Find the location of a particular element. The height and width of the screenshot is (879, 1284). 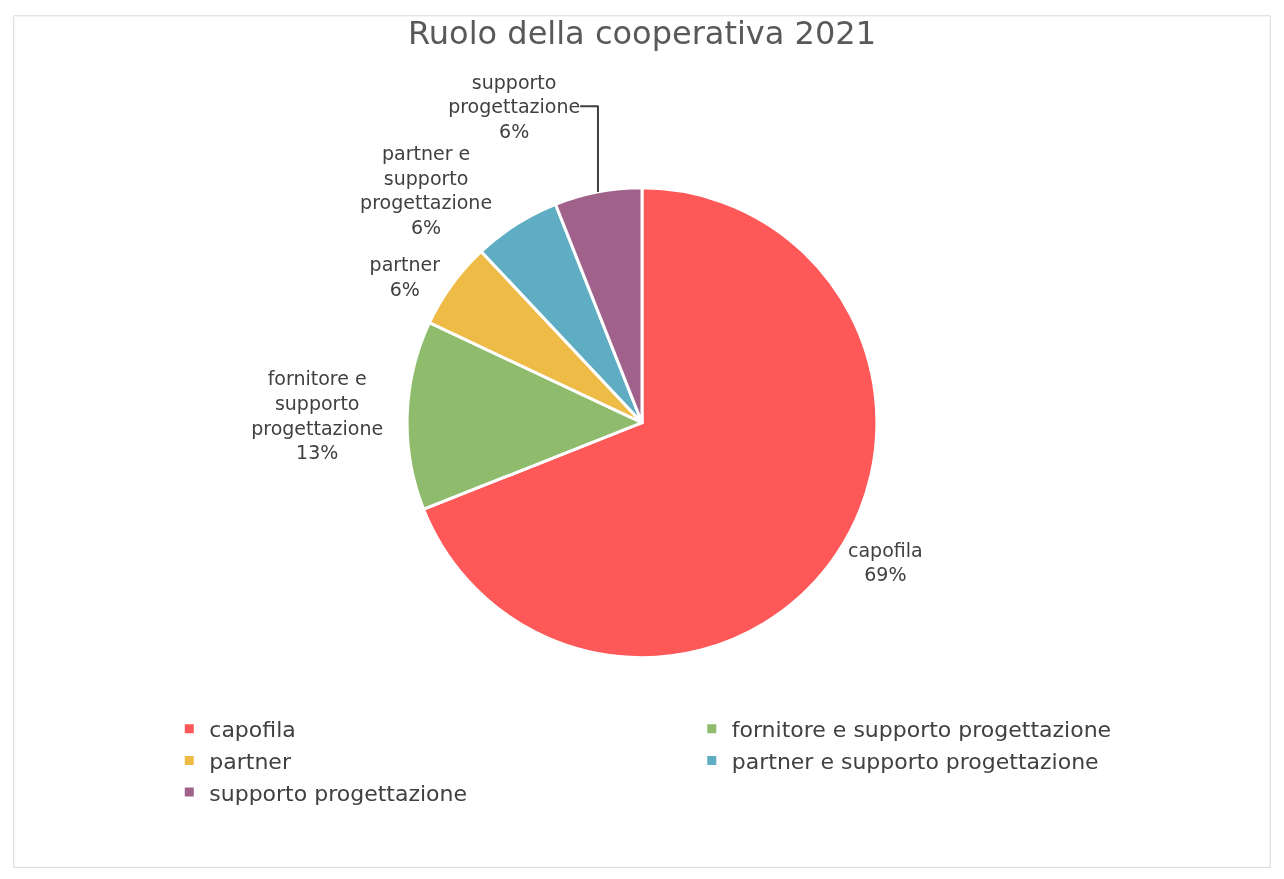

legend-label: capofila is located at coordinates (252, 730).